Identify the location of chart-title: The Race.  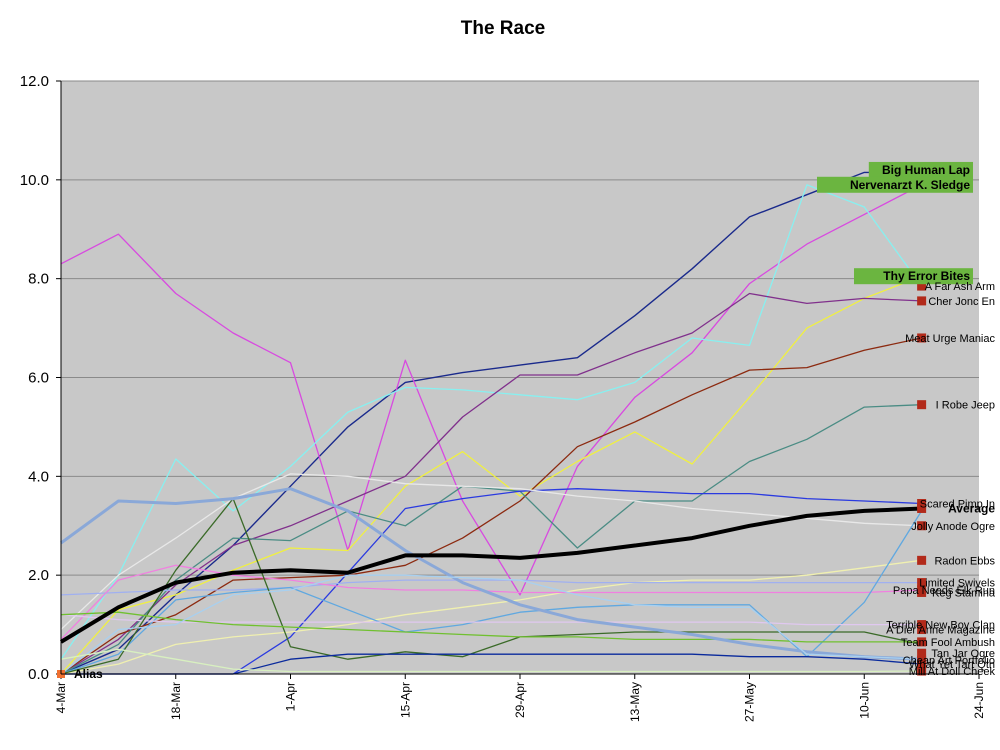
(503, 28).